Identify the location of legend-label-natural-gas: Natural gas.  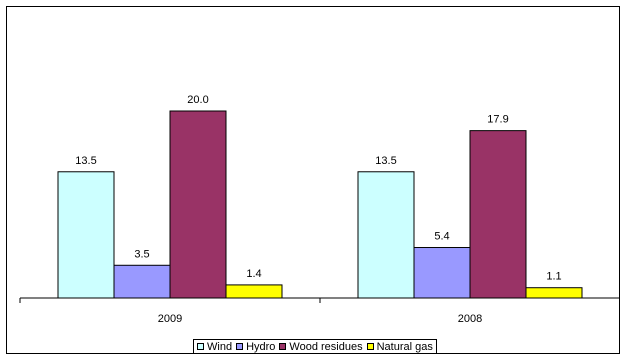
(404, 346).